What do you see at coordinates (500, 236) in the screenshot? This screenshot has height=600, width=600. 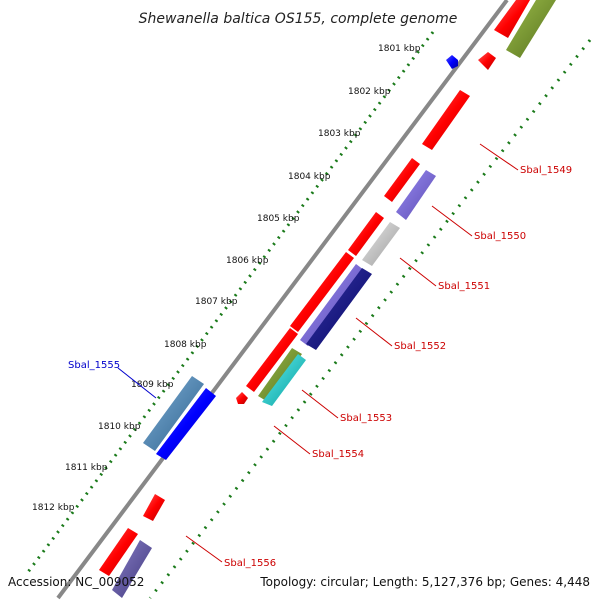 I see `gene-label-Sbal_1550: Sbal_1550` at bounding box center [500, 236].